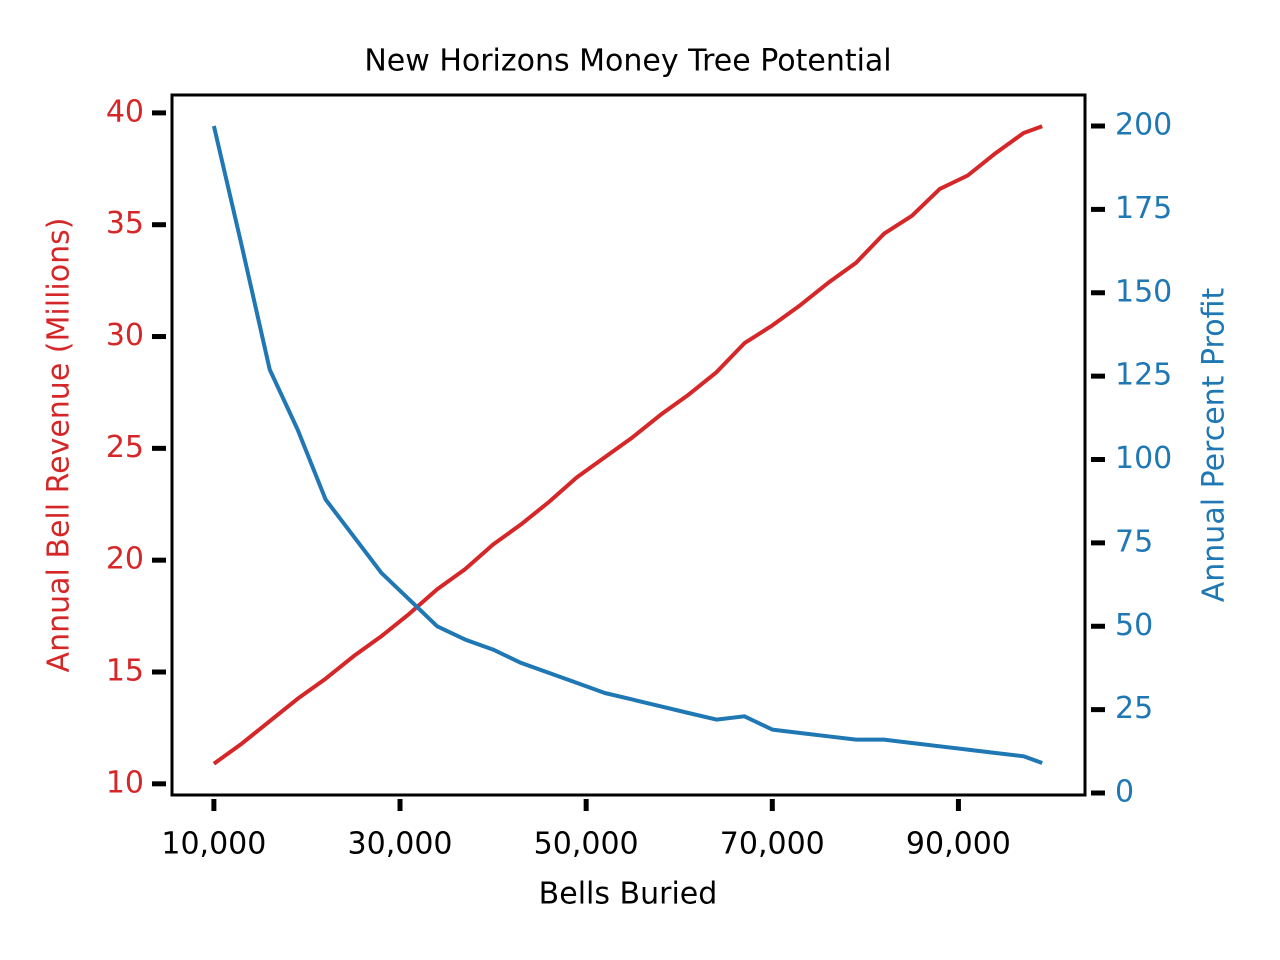 Image resolution: width=1280 pixels, height=960 pixels. Describe the element at coordinates (958, 844) in the screenshot. I see `x-tick-label: 90,000` at that location.